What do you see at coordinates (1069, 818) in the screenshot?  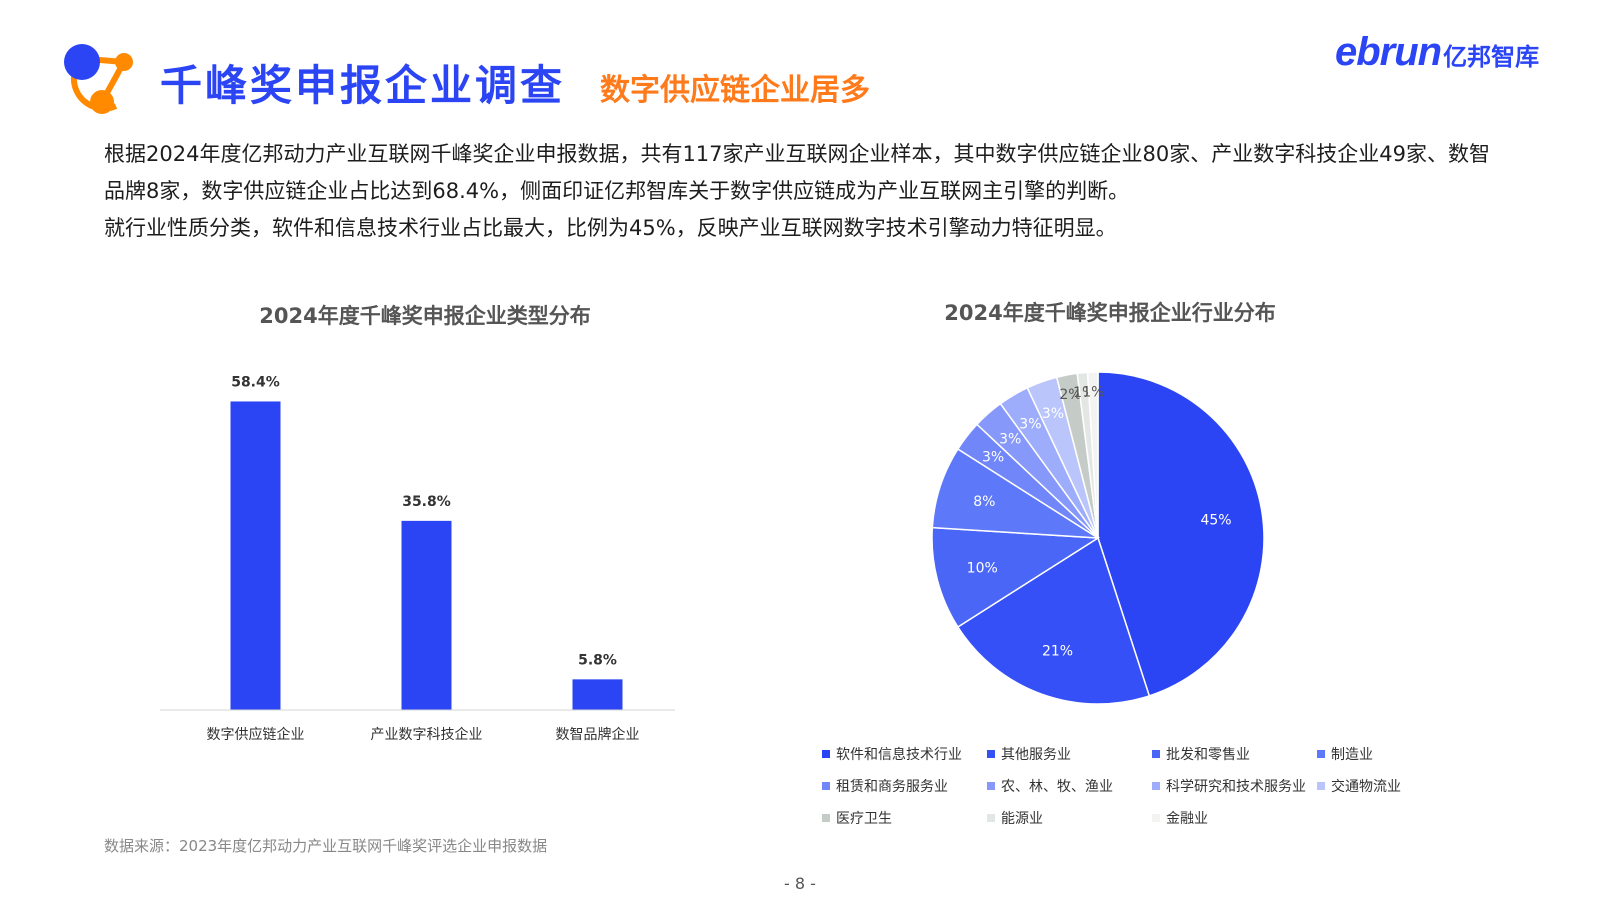 I see `legend-item: 能源业` at bounding box center [1069, 818].